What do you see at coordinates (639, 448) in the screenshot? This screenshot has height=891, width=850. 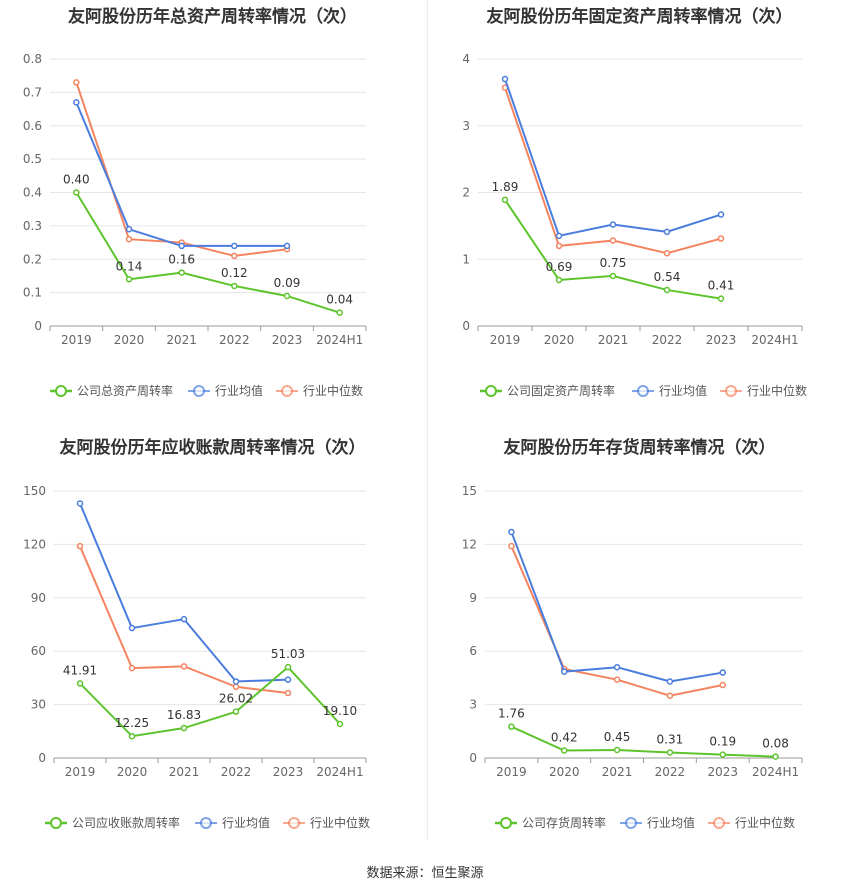 I see `chart-title: 友阿股份历年存货周转率情况（次）` at bounding box center [639, 448].